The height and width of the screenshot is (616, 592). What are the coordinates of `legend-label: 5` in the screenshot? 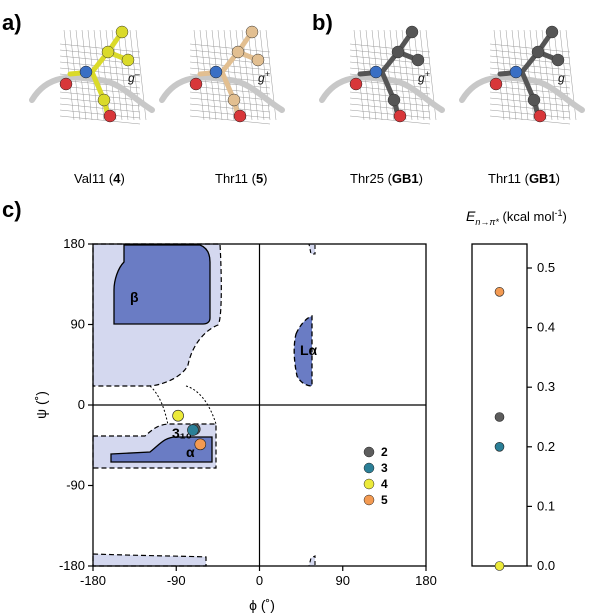 It's located at (384, 500).